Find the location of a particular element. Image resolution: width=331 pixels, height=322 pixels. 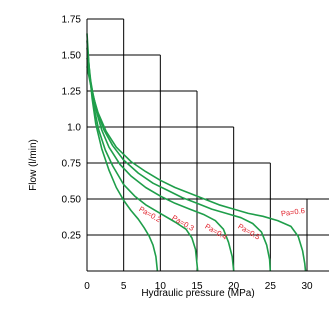

curve-label: Pa=0.3 is located at coordinates (182, 223).